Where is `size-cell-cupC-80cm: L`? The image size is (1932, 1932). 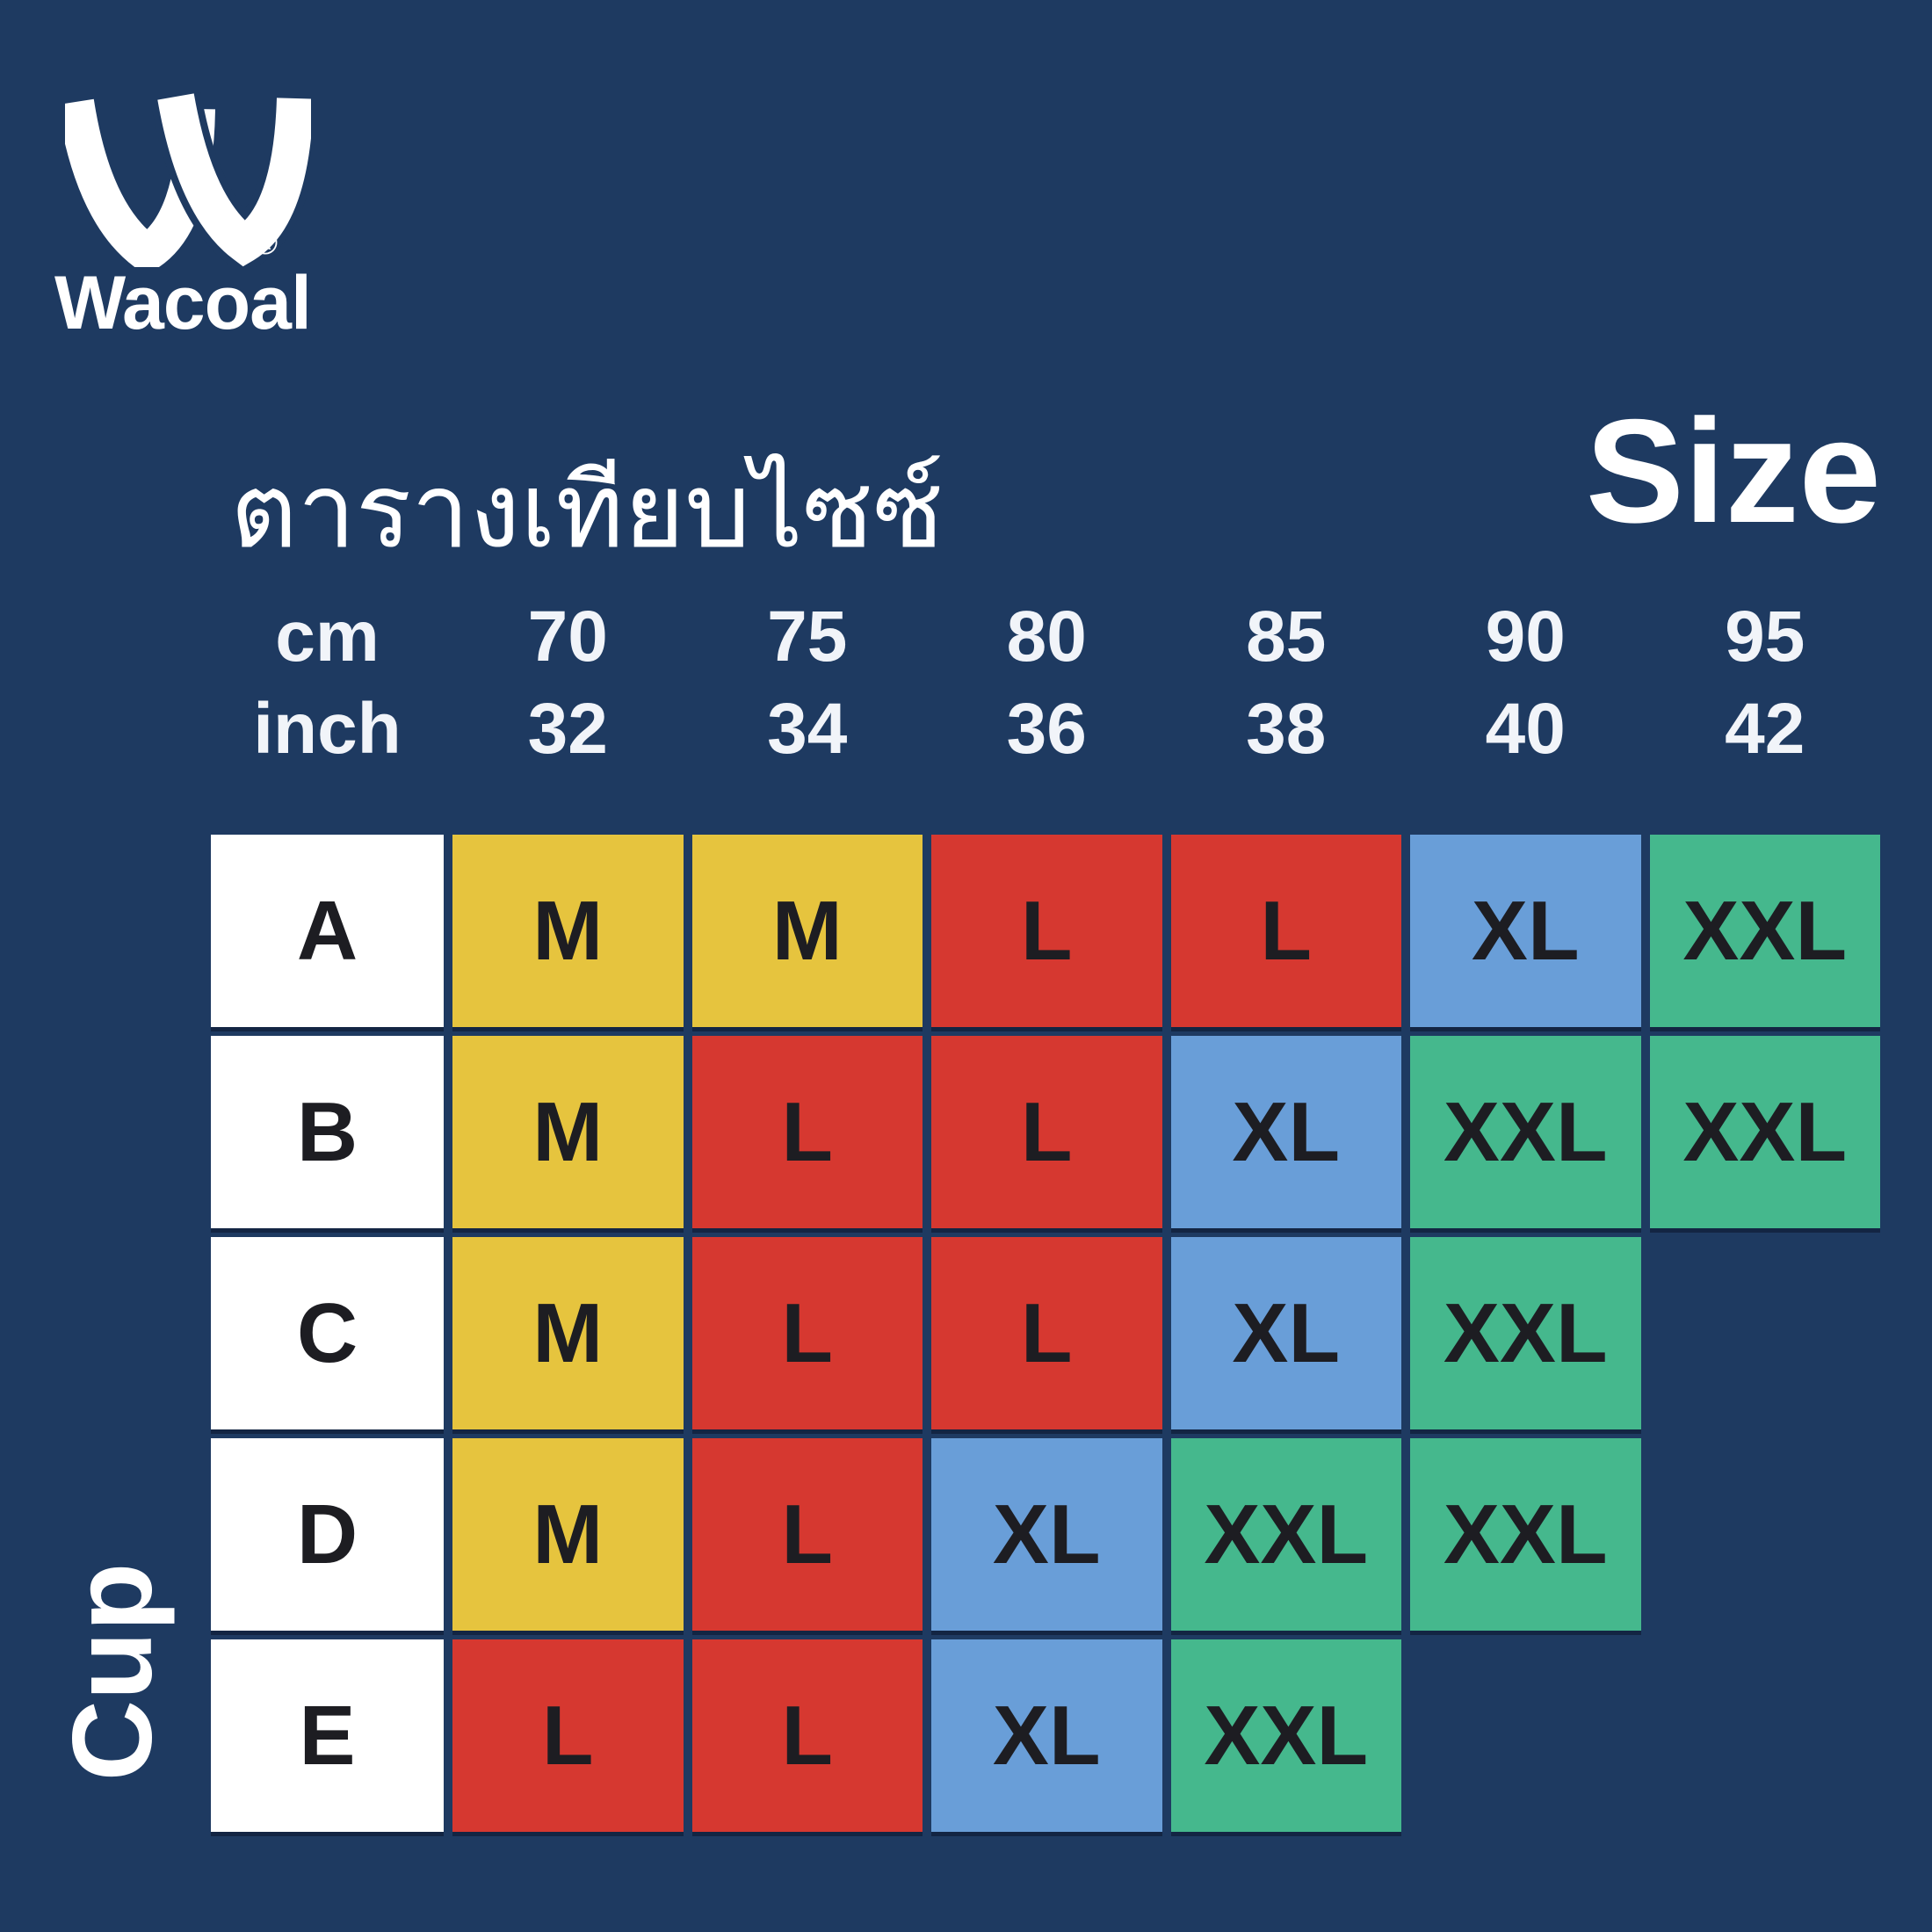 size-cell-cupC-80cm: L is located at coordinates (1046, 1333).